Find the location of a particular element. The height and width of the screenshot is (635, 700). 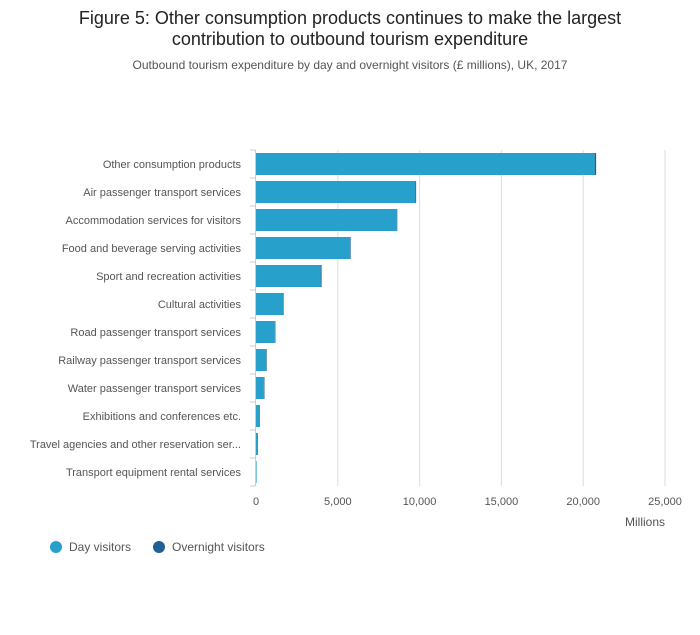

x-tick-label: 20,000 is located at coordinates (583, 502).